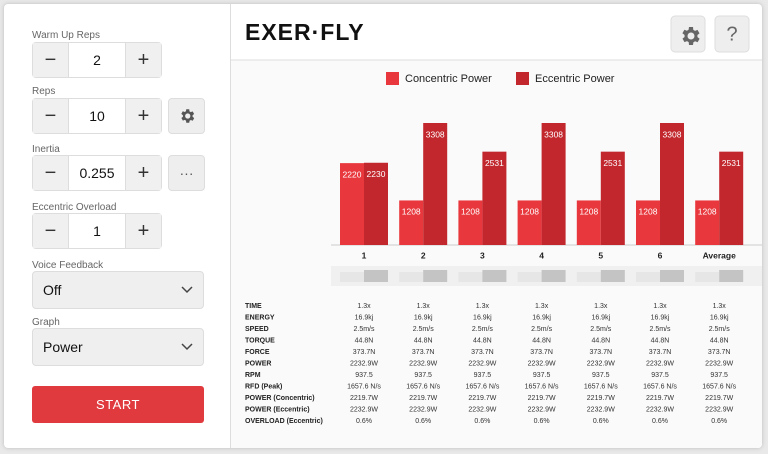 Image resolution: width=768 pixels, height=454 pixels. What do you see at coordinates (720, 255) in the screenshot?
I see `x-tick-label: Average` at bounding box center [720, 255].